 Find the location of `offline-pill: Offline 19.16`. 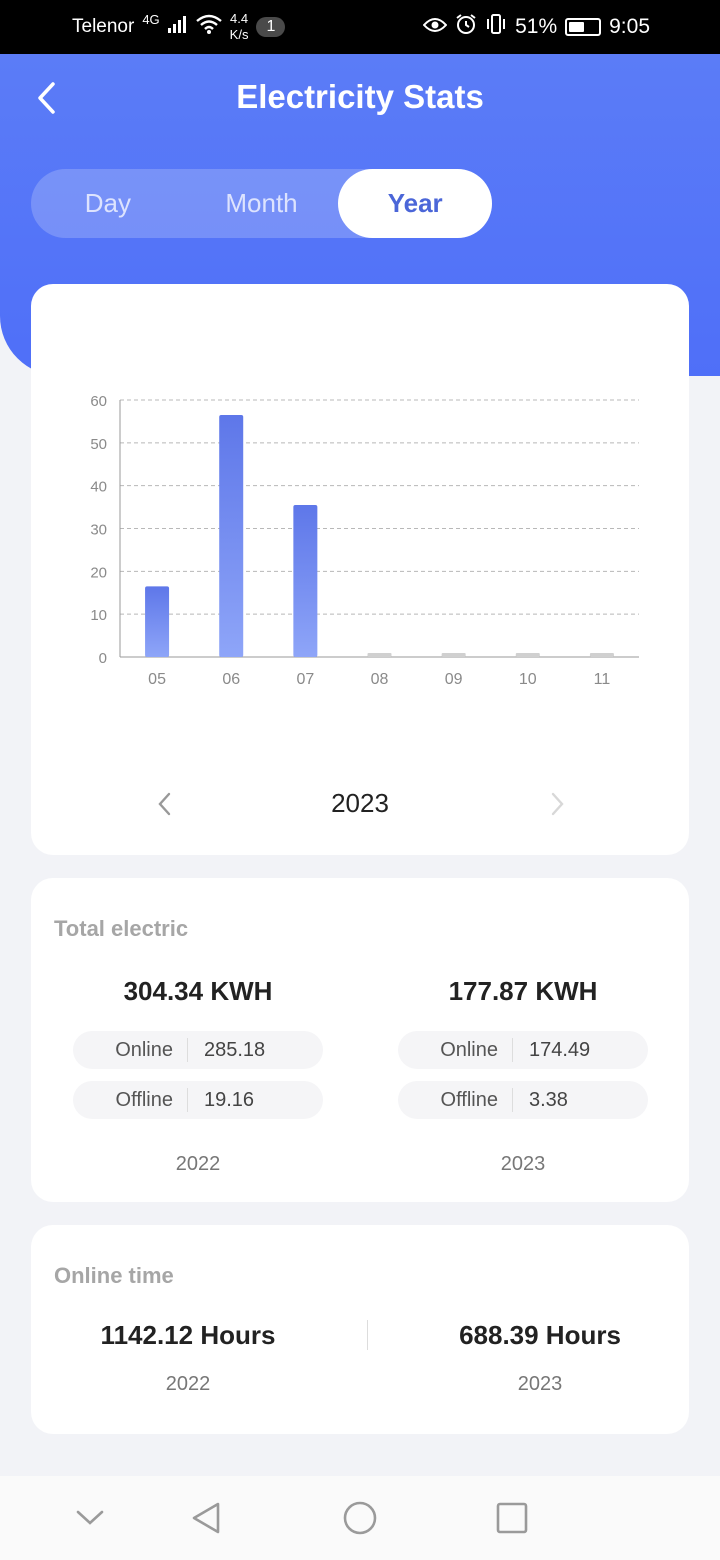

offline-pill: Offline 19.16 is located at coordinates (198, 1100).